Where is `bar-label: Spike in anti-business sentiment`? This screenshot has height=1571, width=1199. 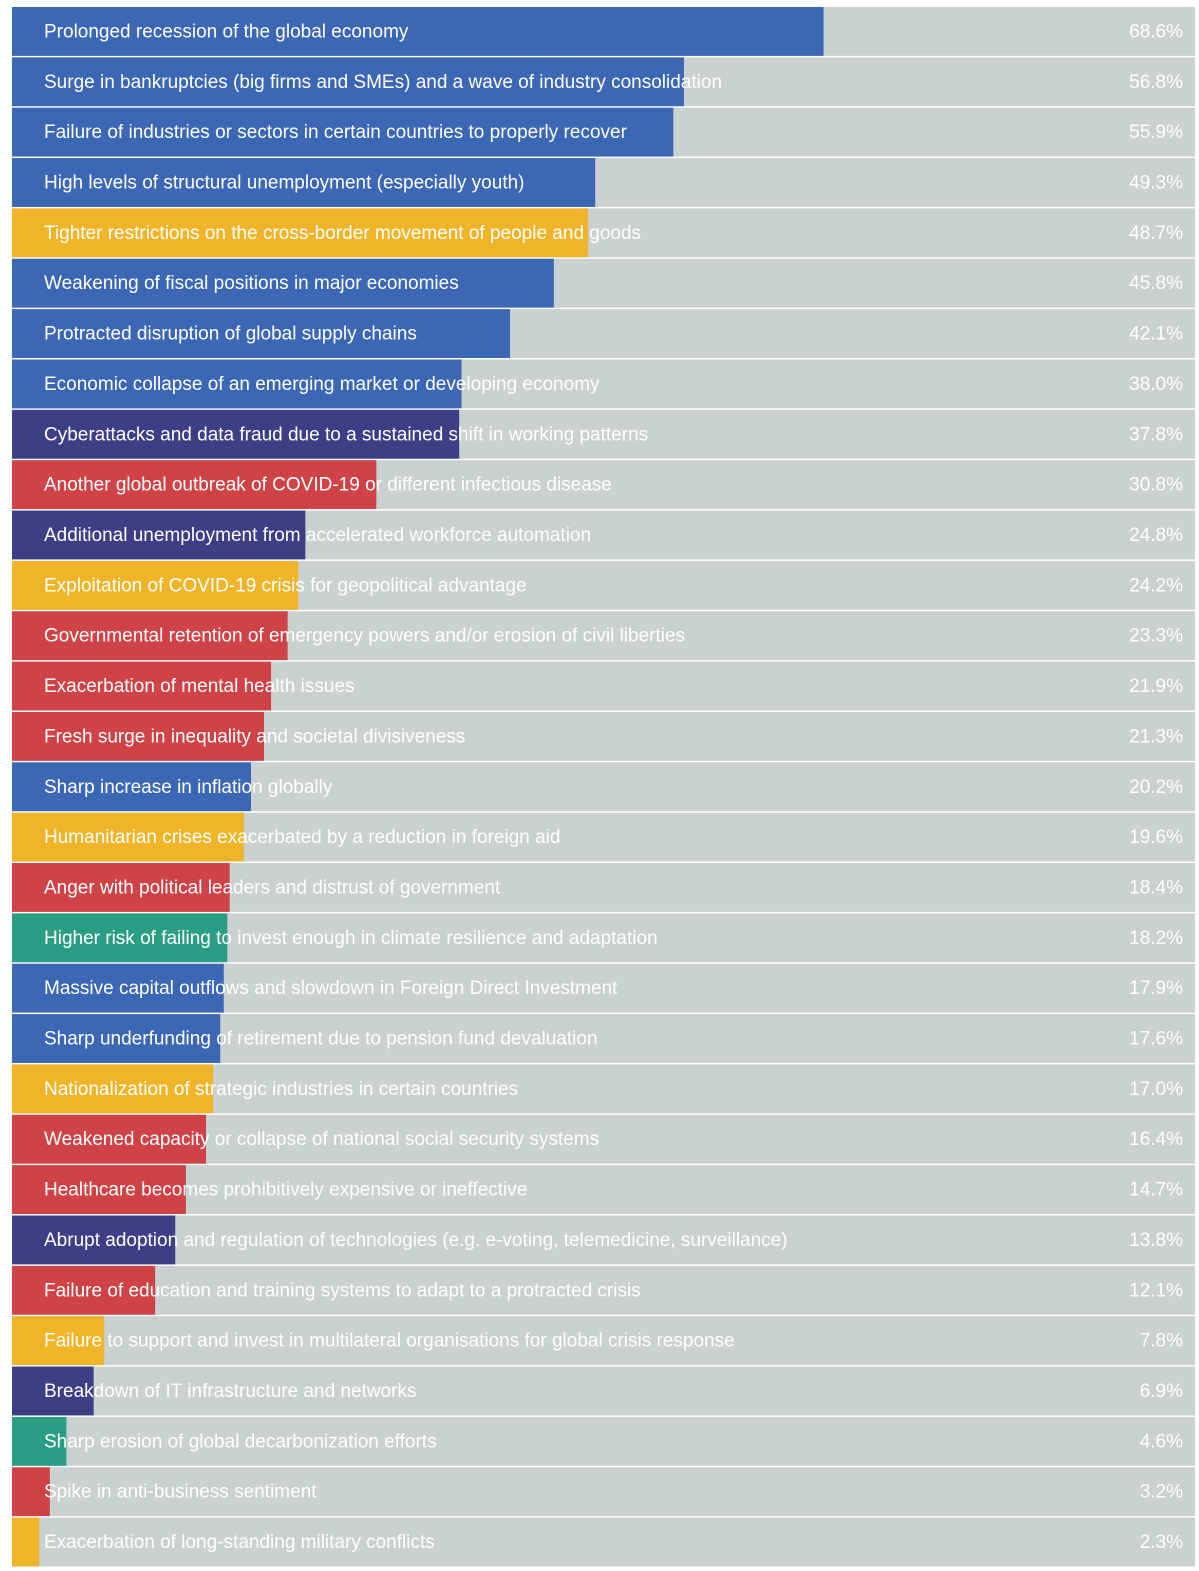
bar-label: Spike in anti-business sentiment is located at coordinates (180, 1492).